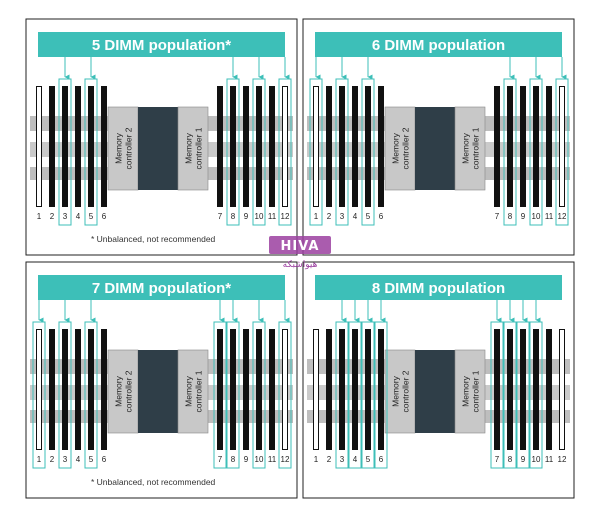  I want to click on hiva-logo-icon: HIVA, so click(300, 245).